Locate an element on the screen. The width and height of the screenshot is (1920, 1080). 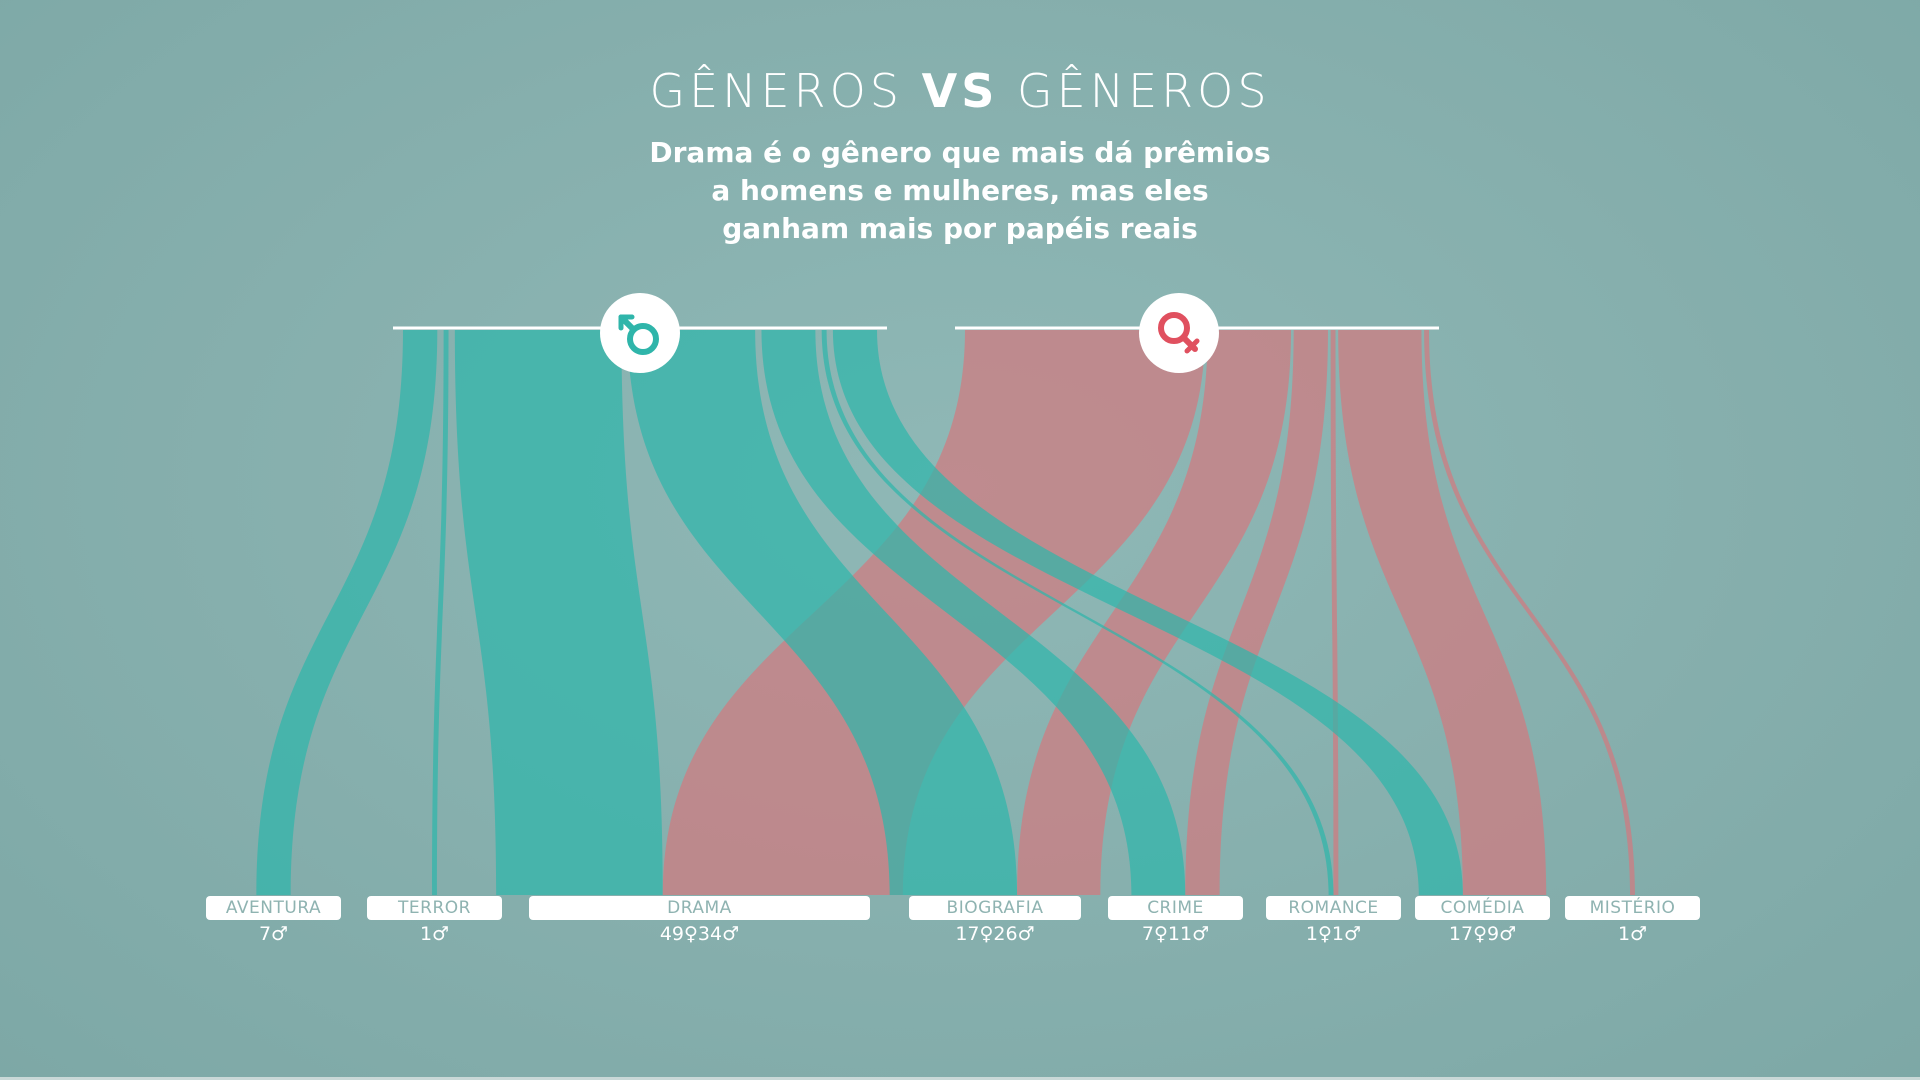
flow-male-drama is located at coordinates (558, 612).